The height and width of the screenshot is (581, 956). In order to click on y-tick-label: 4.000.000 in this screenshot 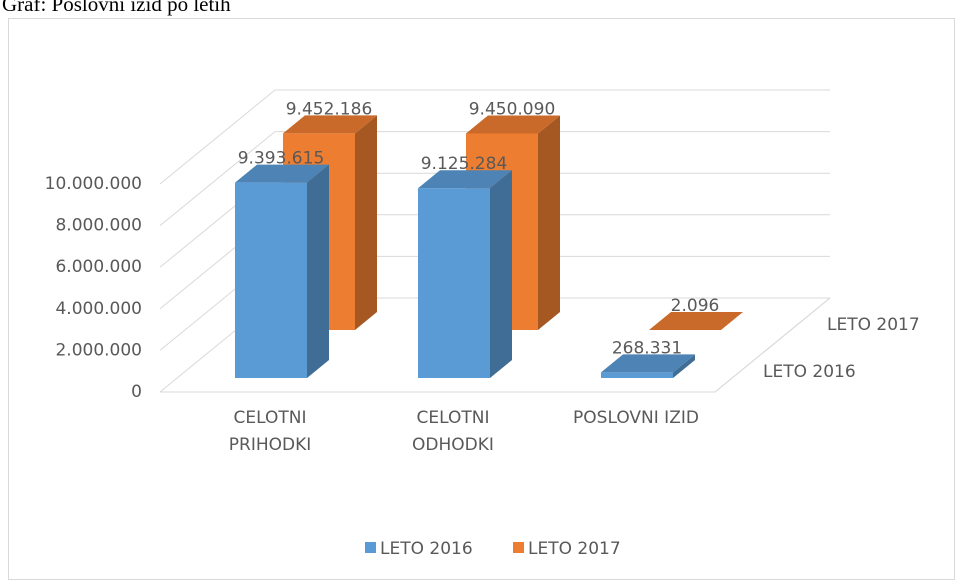, I will do `click(98, 309)`.